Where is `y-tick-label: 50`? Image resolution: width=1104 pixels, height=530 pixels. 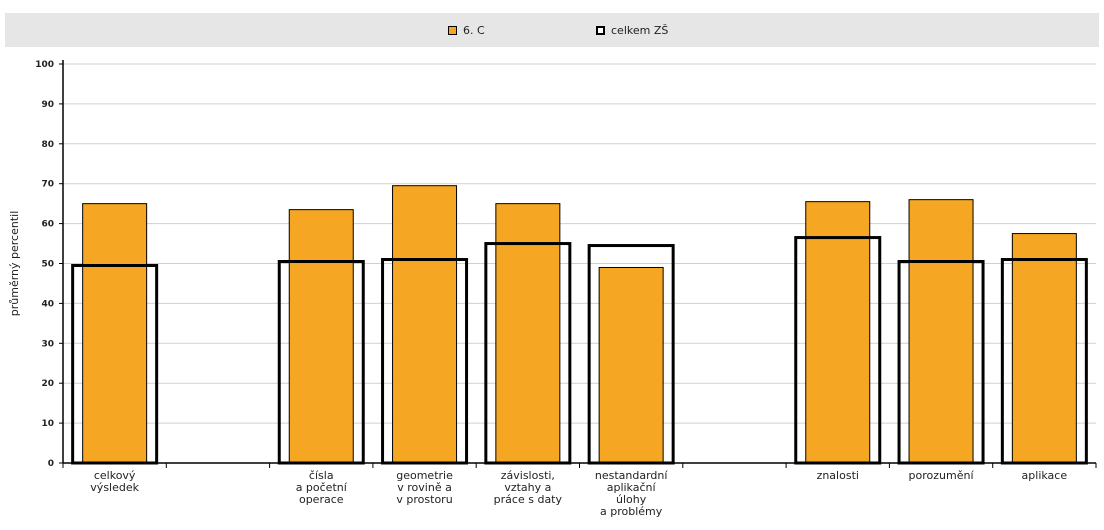
y-tick-label: 50 is located at coordinates (47, 265).